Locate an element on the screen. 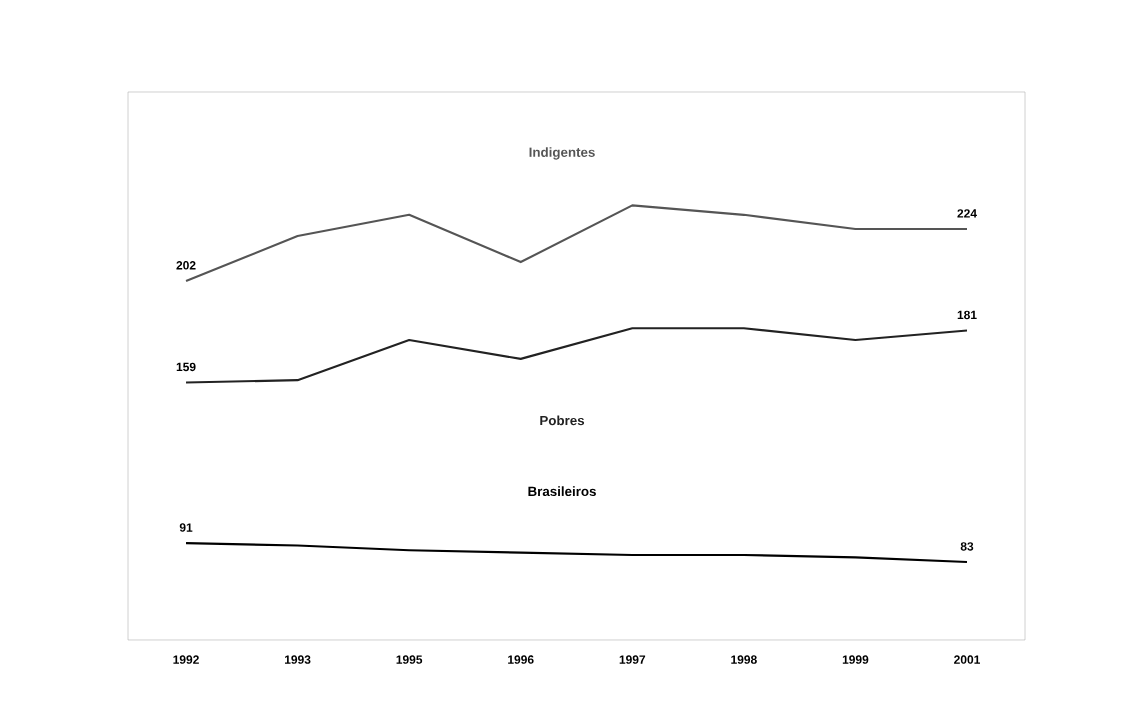 This screenshot has height=706, width=1131. x-tick-label: 1999 is located at coordinates (855, 659).